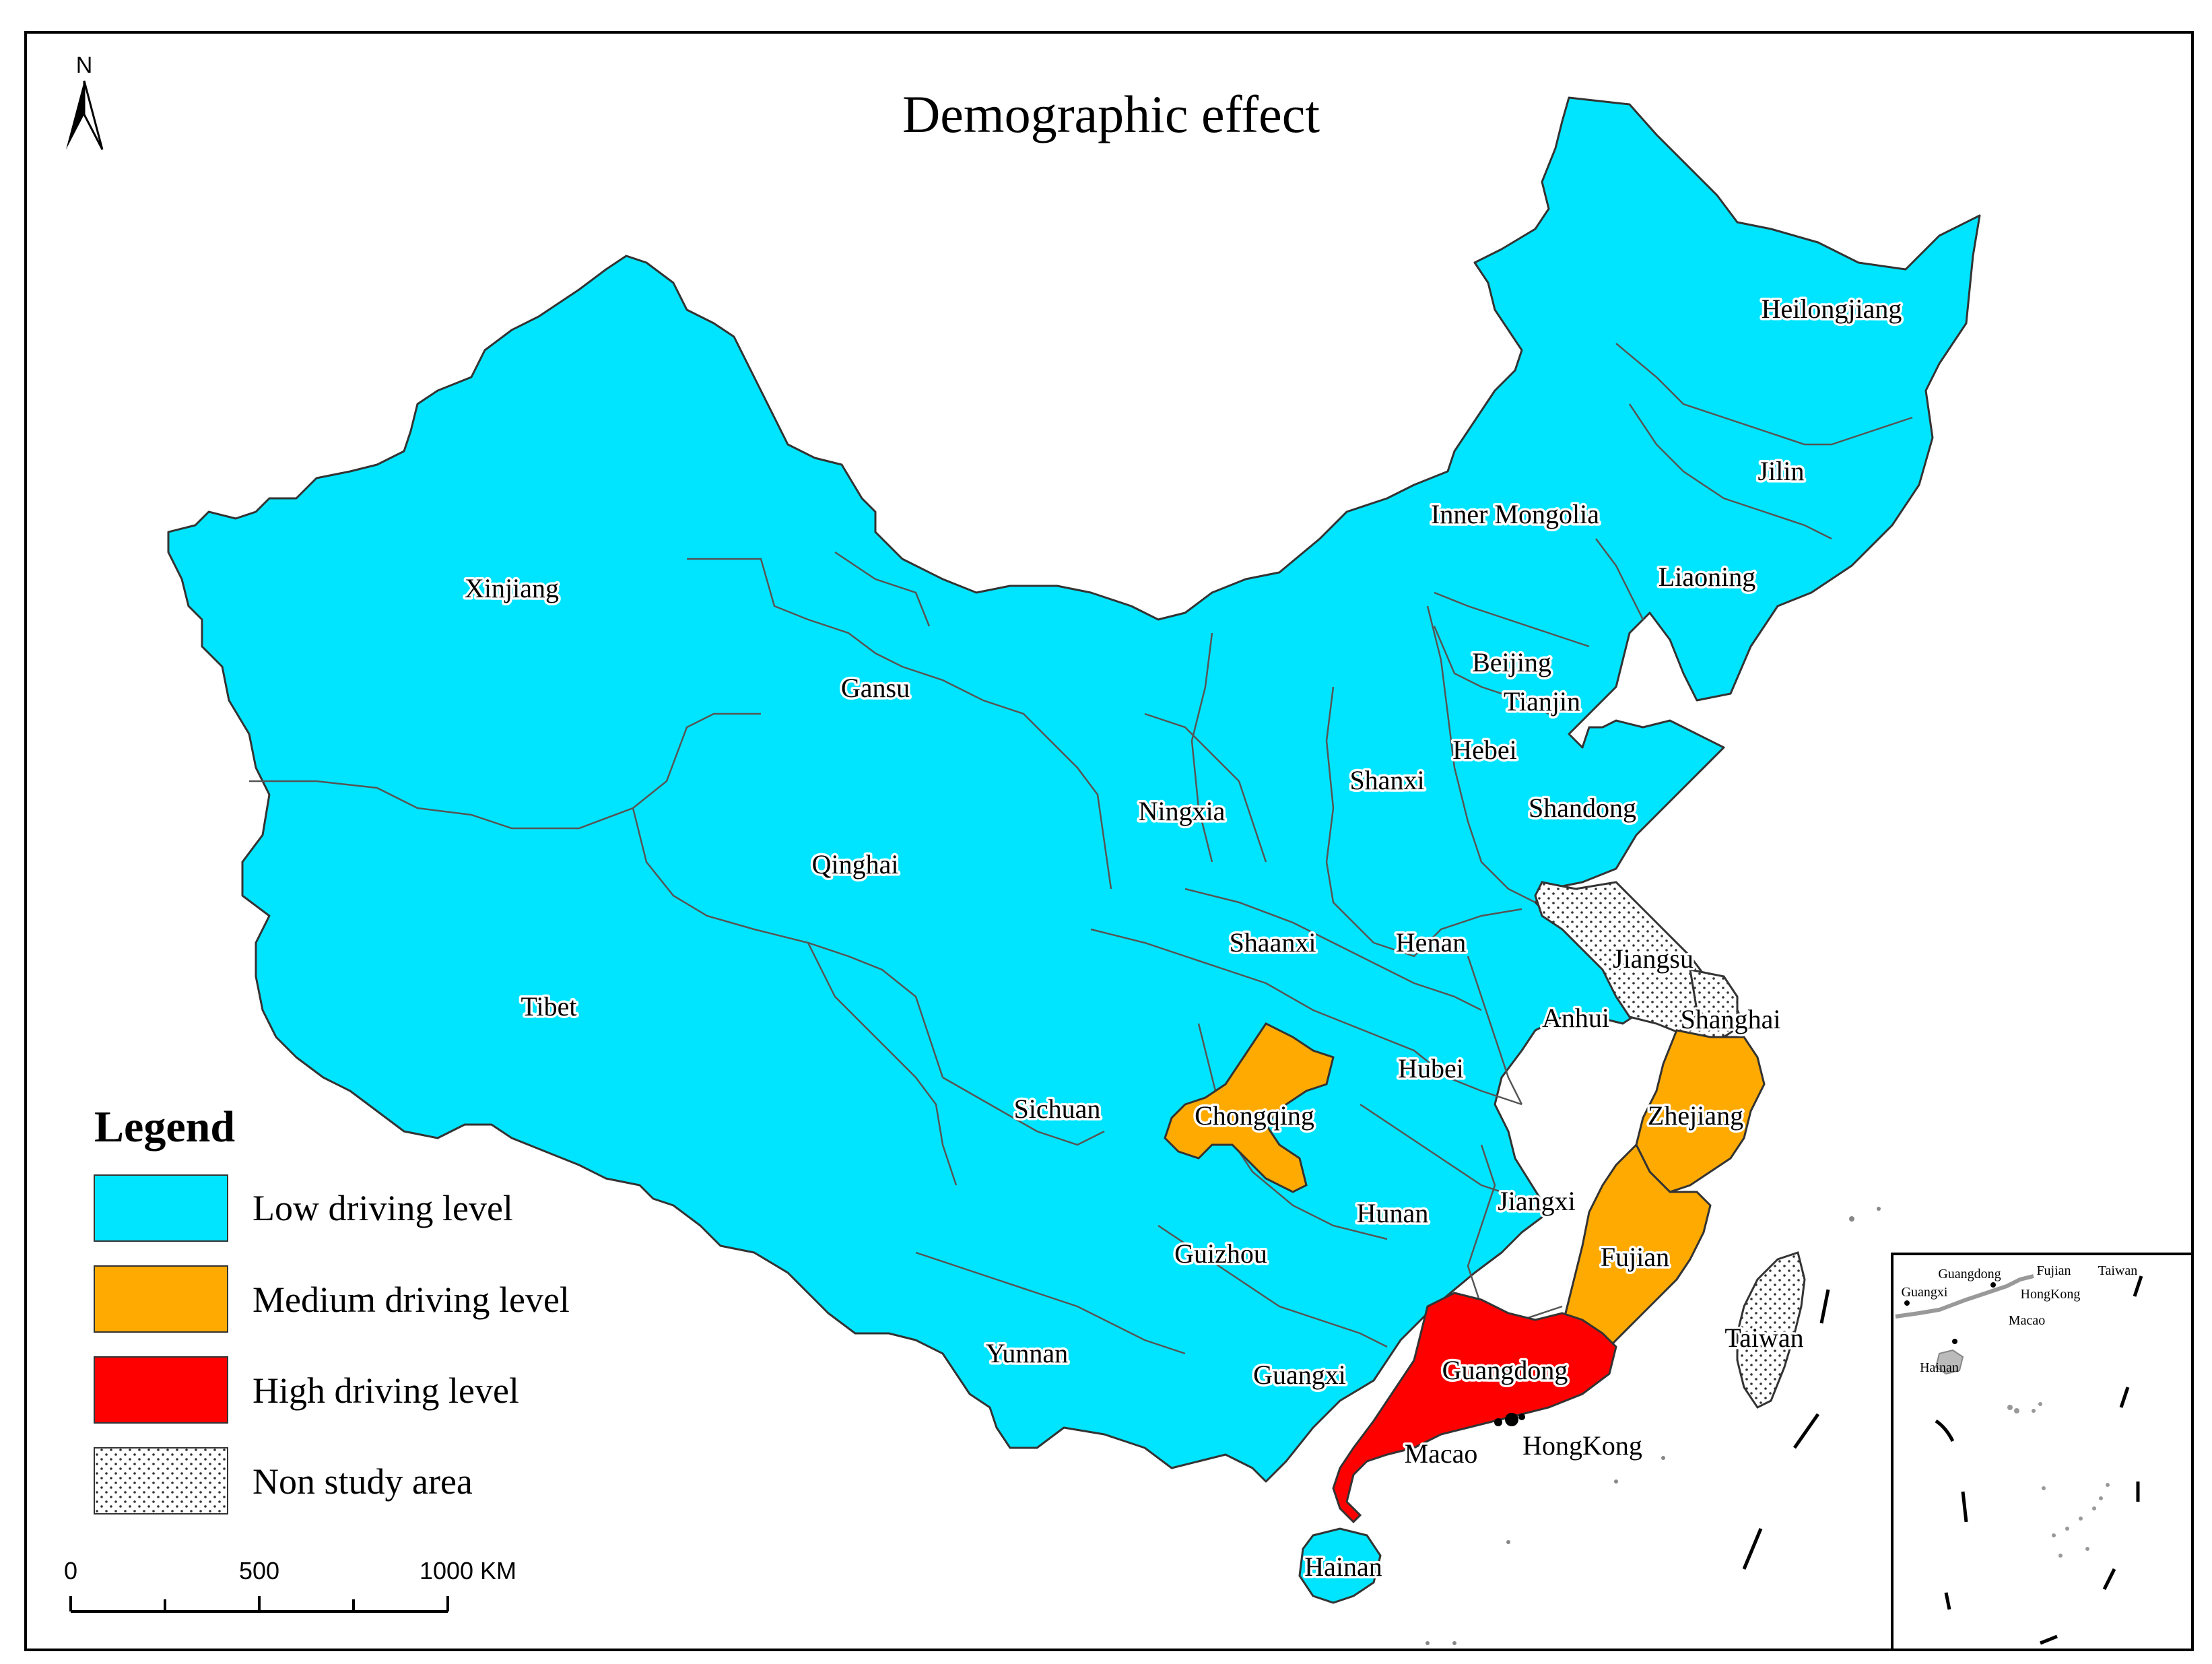 The width and height of the screenshot is (2212, 1664). What do you see at coordinates (1386, 780) in the screenshot?
I see `label-shanxi: Shanxi` at bounding box center [1386, 780].